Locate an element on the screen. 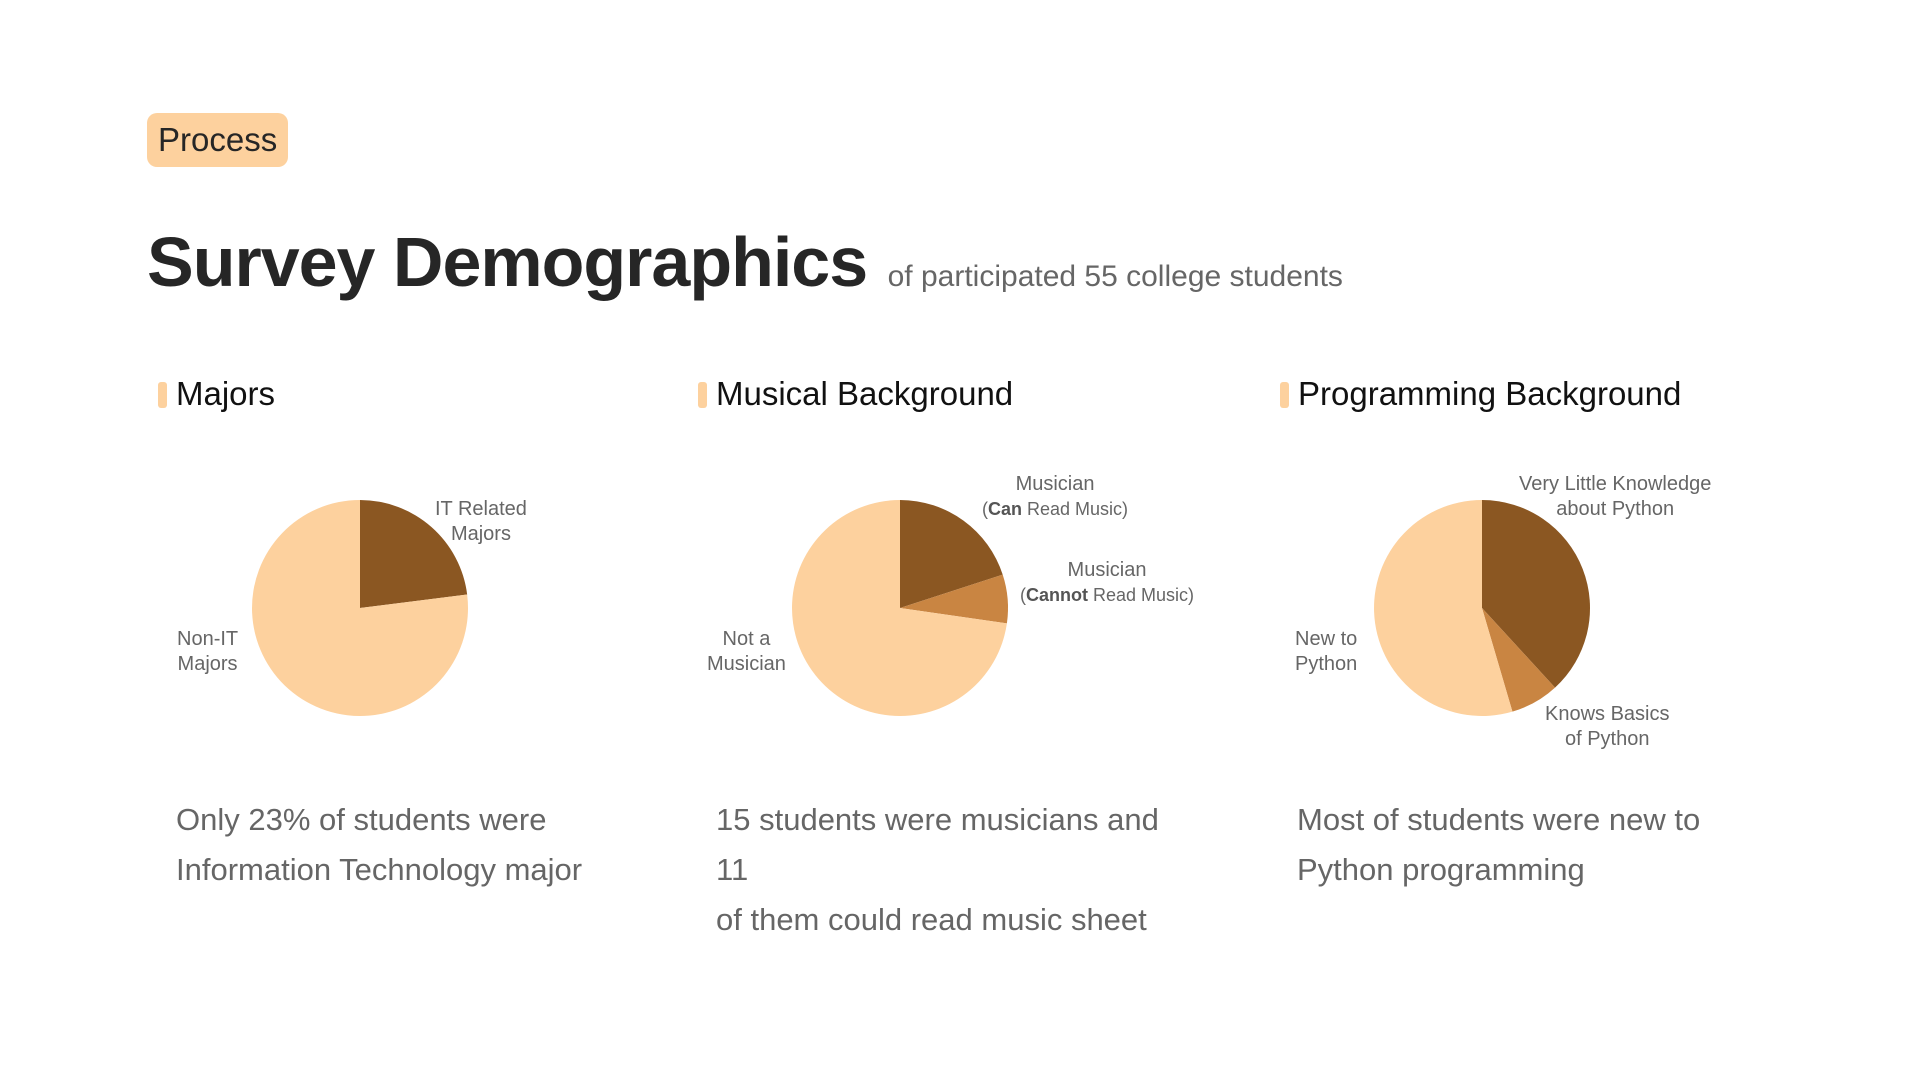 The width and height of the screenshot is (1920, 1080). slice-label-bold: Can is located at coordinates (1005, 509).